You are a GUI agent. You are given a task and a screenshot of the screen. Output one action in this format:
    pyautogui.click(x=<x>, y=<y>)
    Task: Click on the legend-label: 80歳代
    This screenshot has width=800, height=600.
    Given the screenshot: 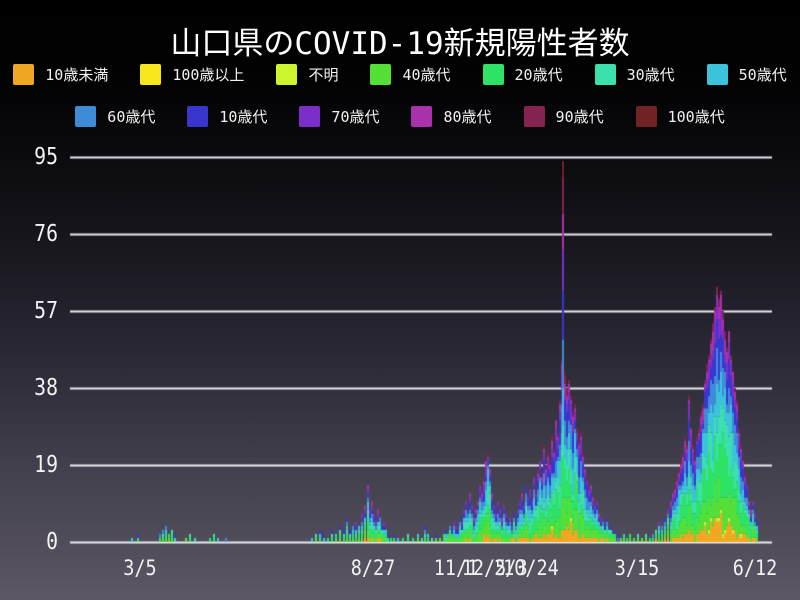 What is the action you would take?
    pyautogui.click(x=467, y=117)
    